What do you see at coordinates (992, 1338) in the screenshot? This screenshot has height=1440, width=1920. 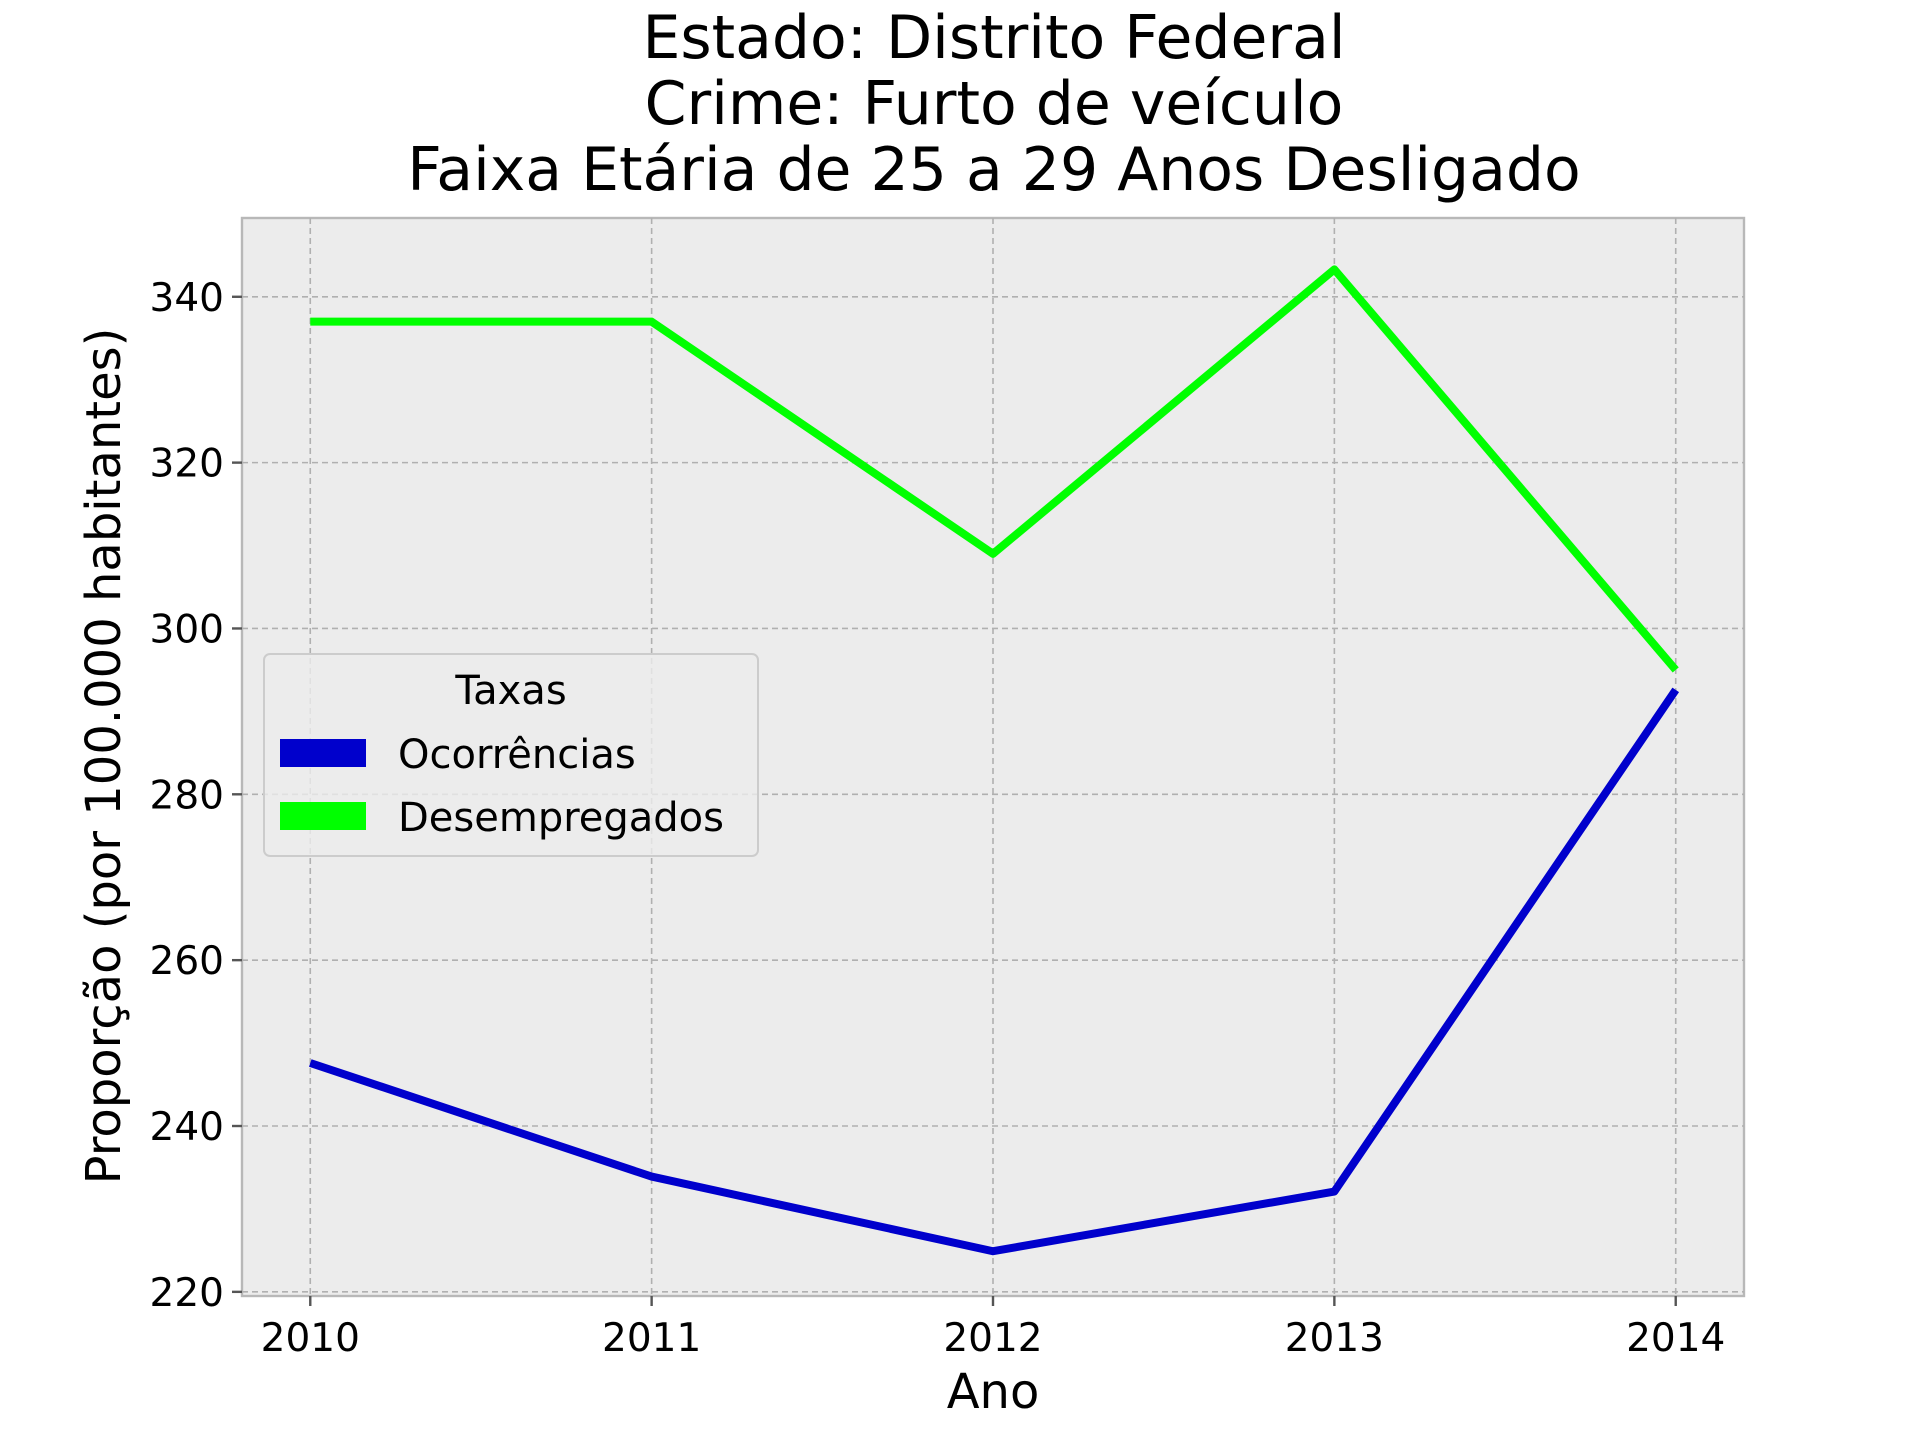 I see `x-tick-label: 2012` at bounding box center [992, 1338].